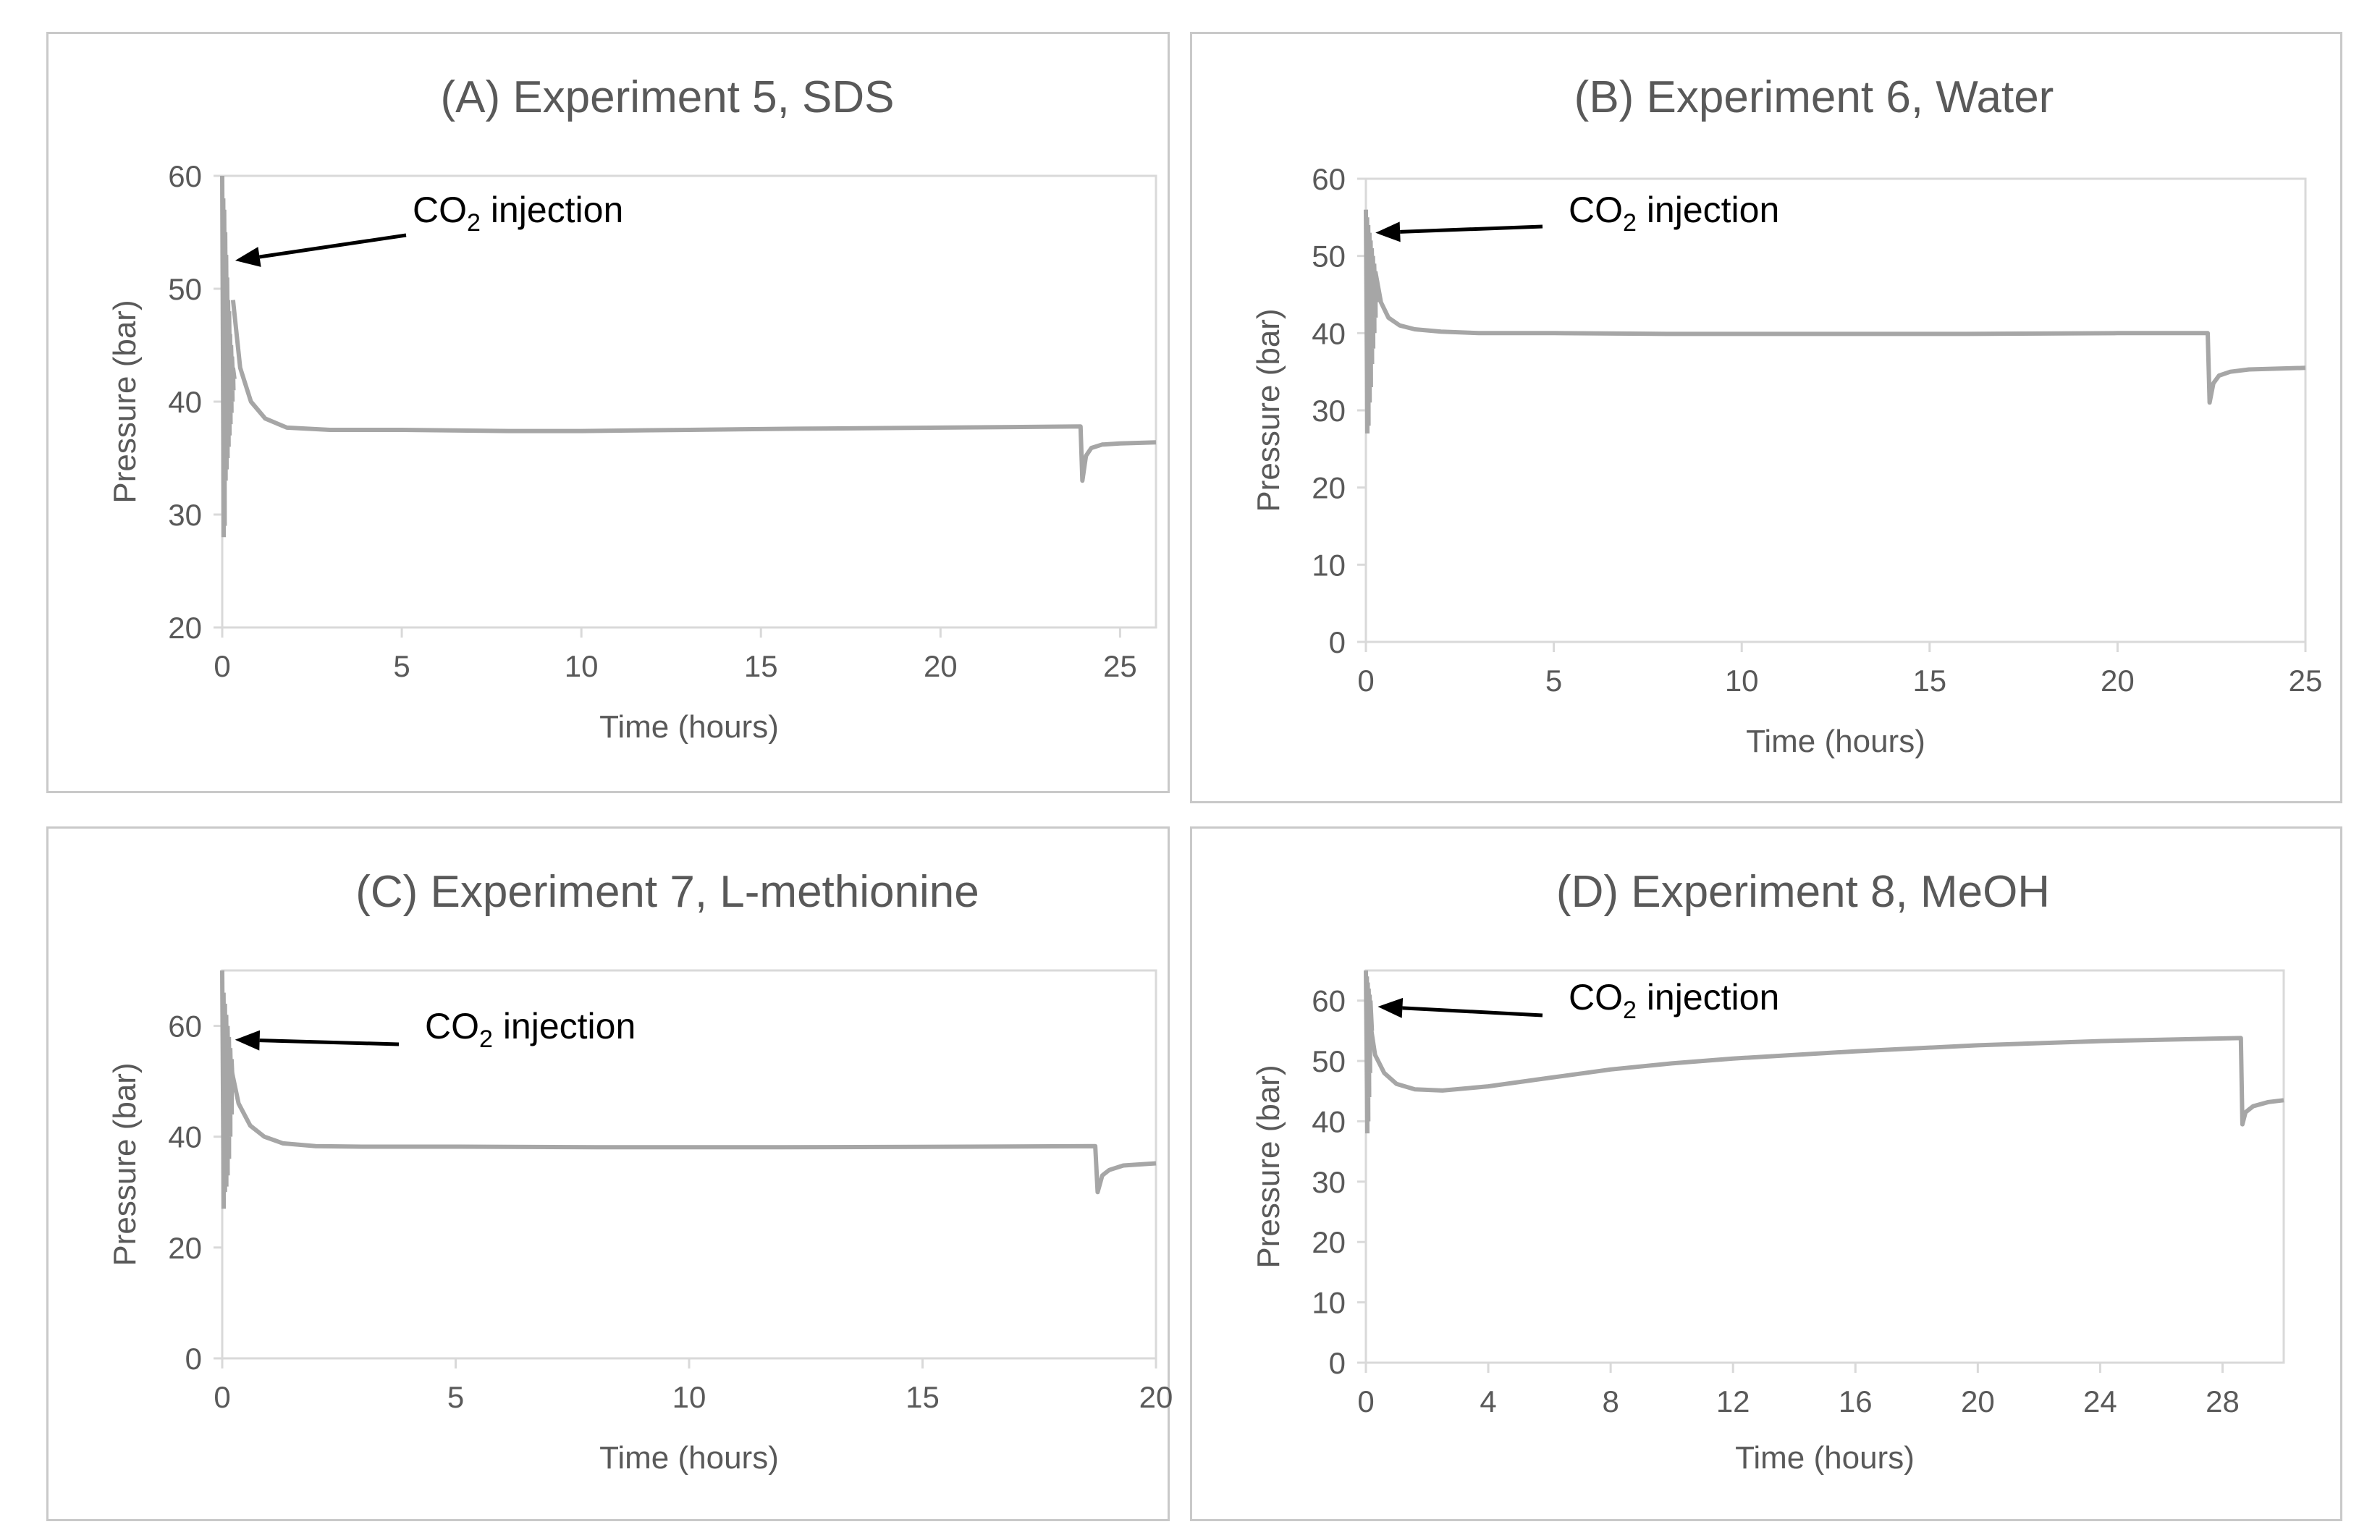  Describe the element at coordinates (1472, 1012) in the screenshot. I see `annotation-arrow-d` at that location.